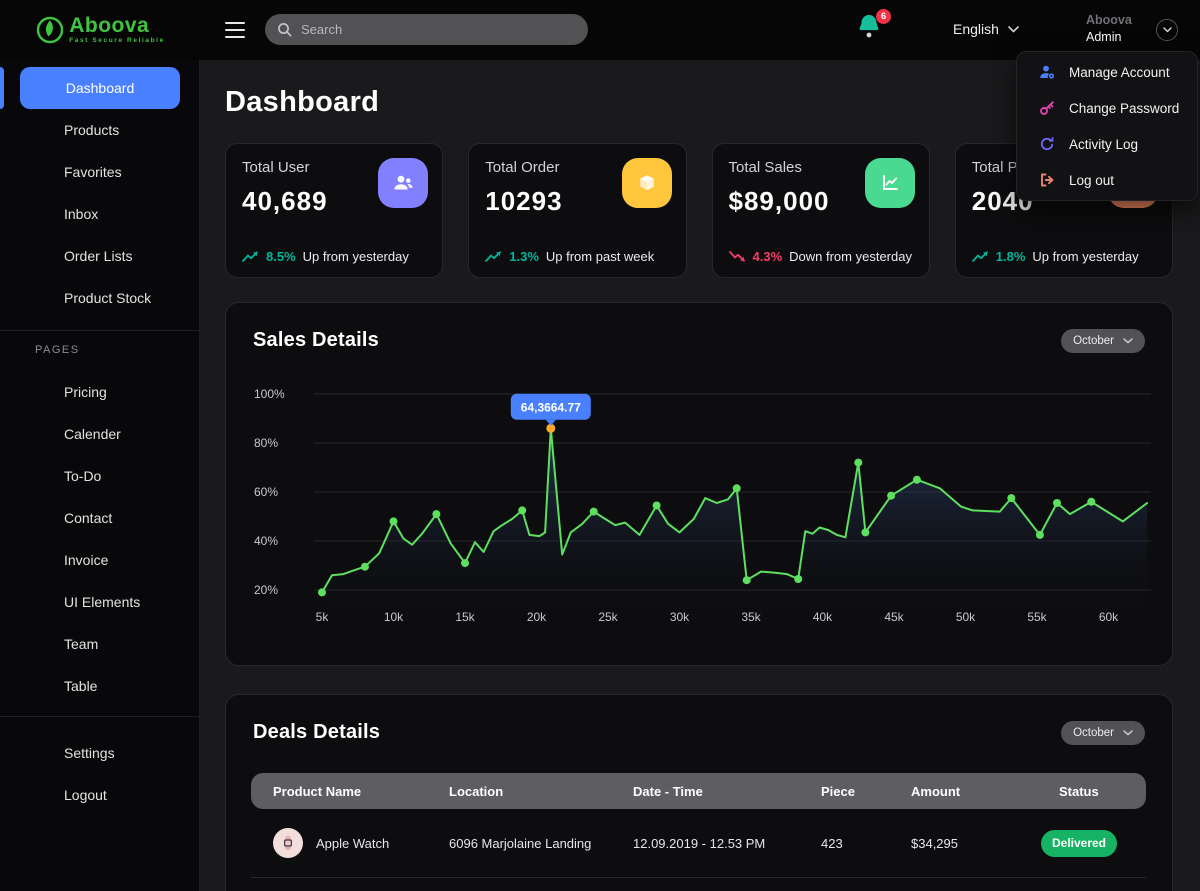 The image size is (1200, 891). Describe the element at coordinates (1092, 180) in the screenshot. I see `menu-item-label: Log out` at that location.